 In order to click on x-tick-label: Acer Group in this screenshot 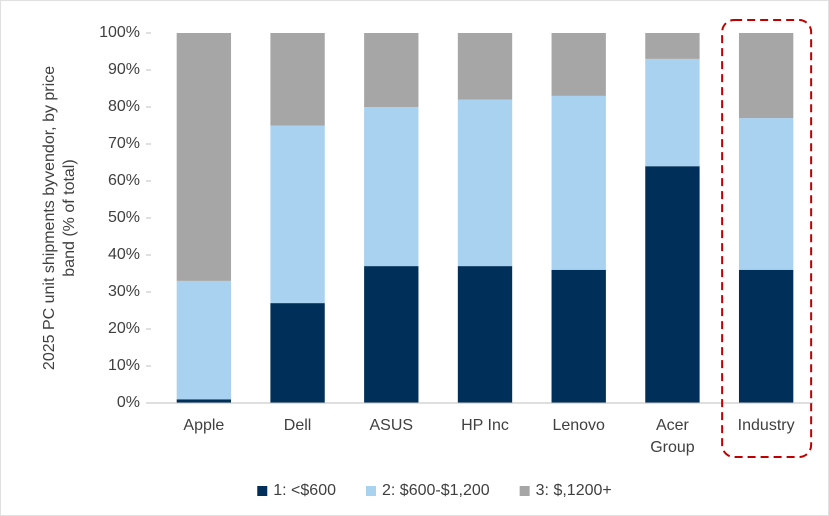, I will do `click(672, 436)`.